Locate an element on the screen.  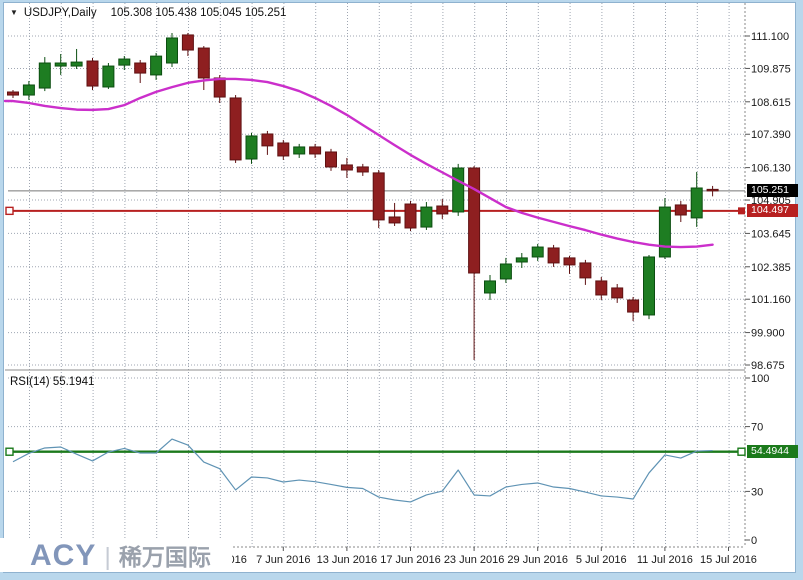
svg-text: 109.875 is located at coordinates (771, 69).